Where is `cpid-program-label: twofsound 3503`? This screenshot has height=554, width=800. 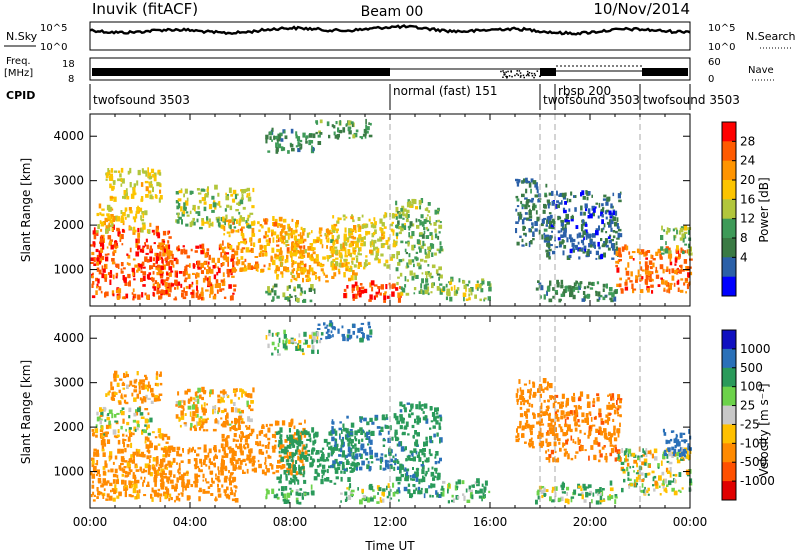
cpid-program-label: twofsound 3503 is located at coordinates (691, 100).